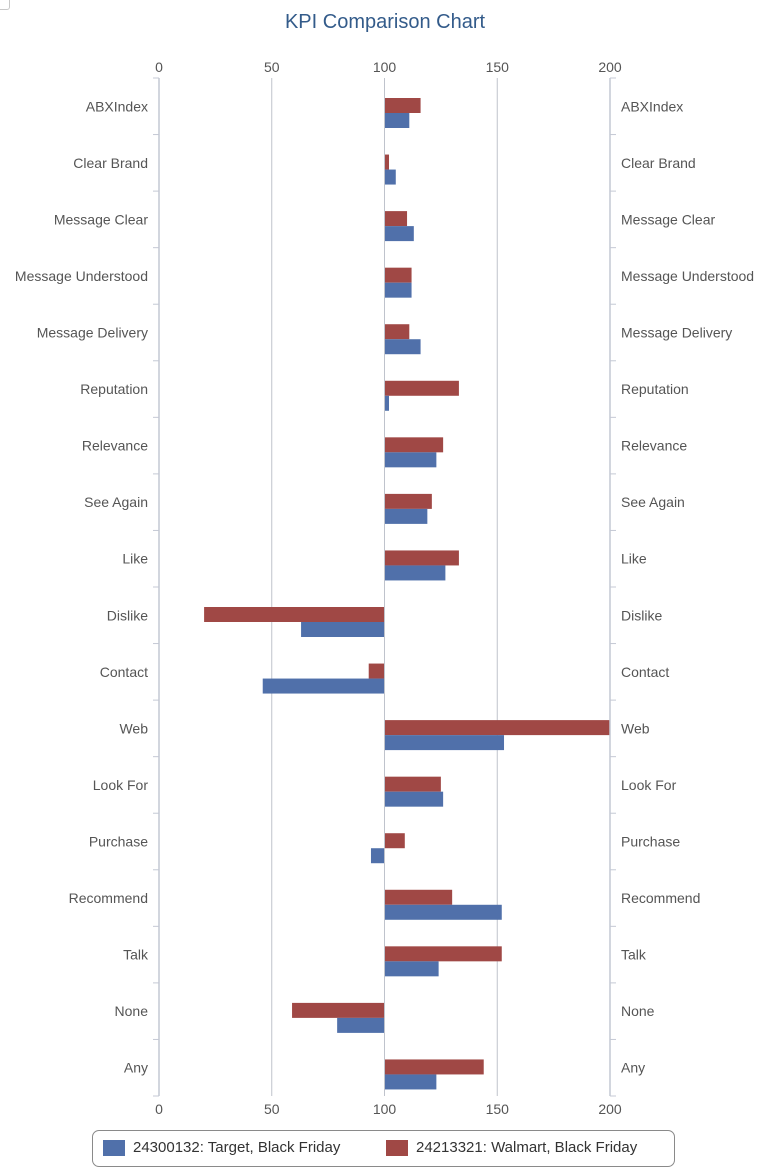 The image size is (768, 1176). Describe the element at coordinates (114, 1147) in the screenshot. I see `legend-swatch-target` at that location.